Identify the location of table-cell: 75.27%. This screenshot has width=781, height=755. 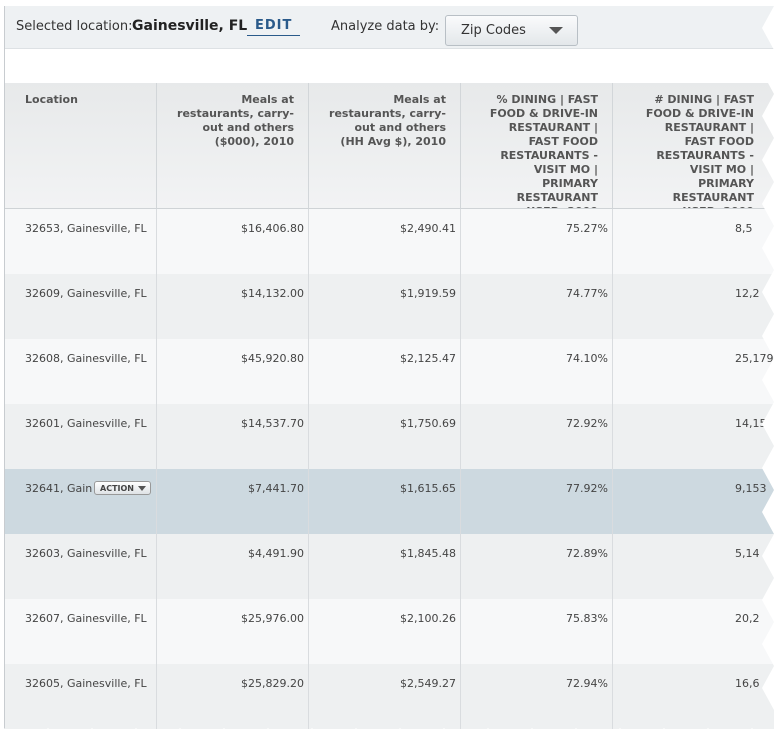
(537, 241).